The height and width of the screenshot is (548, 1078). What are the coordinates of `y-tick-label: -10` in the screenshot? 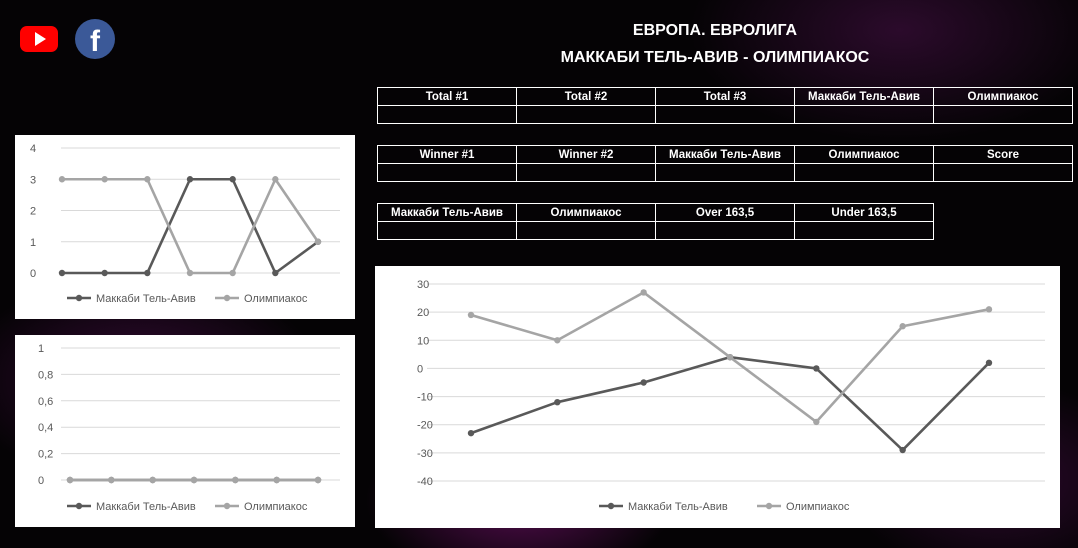 It's located at (425, 398).